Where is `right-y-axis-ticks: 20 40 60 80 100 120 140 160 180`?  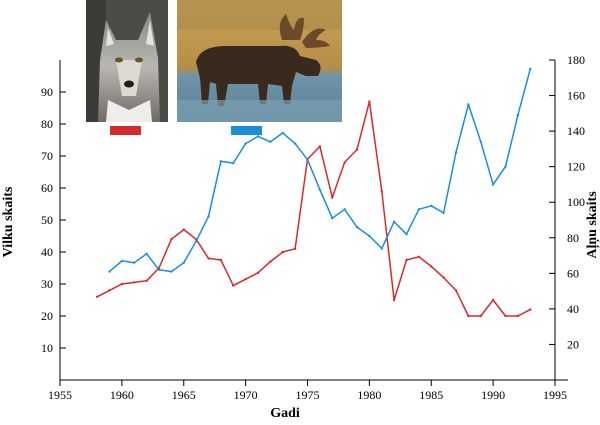
right-y-axis-ticks: 20 40 60 80 100 120 140 160 180 is located at coordinates (567, 202).